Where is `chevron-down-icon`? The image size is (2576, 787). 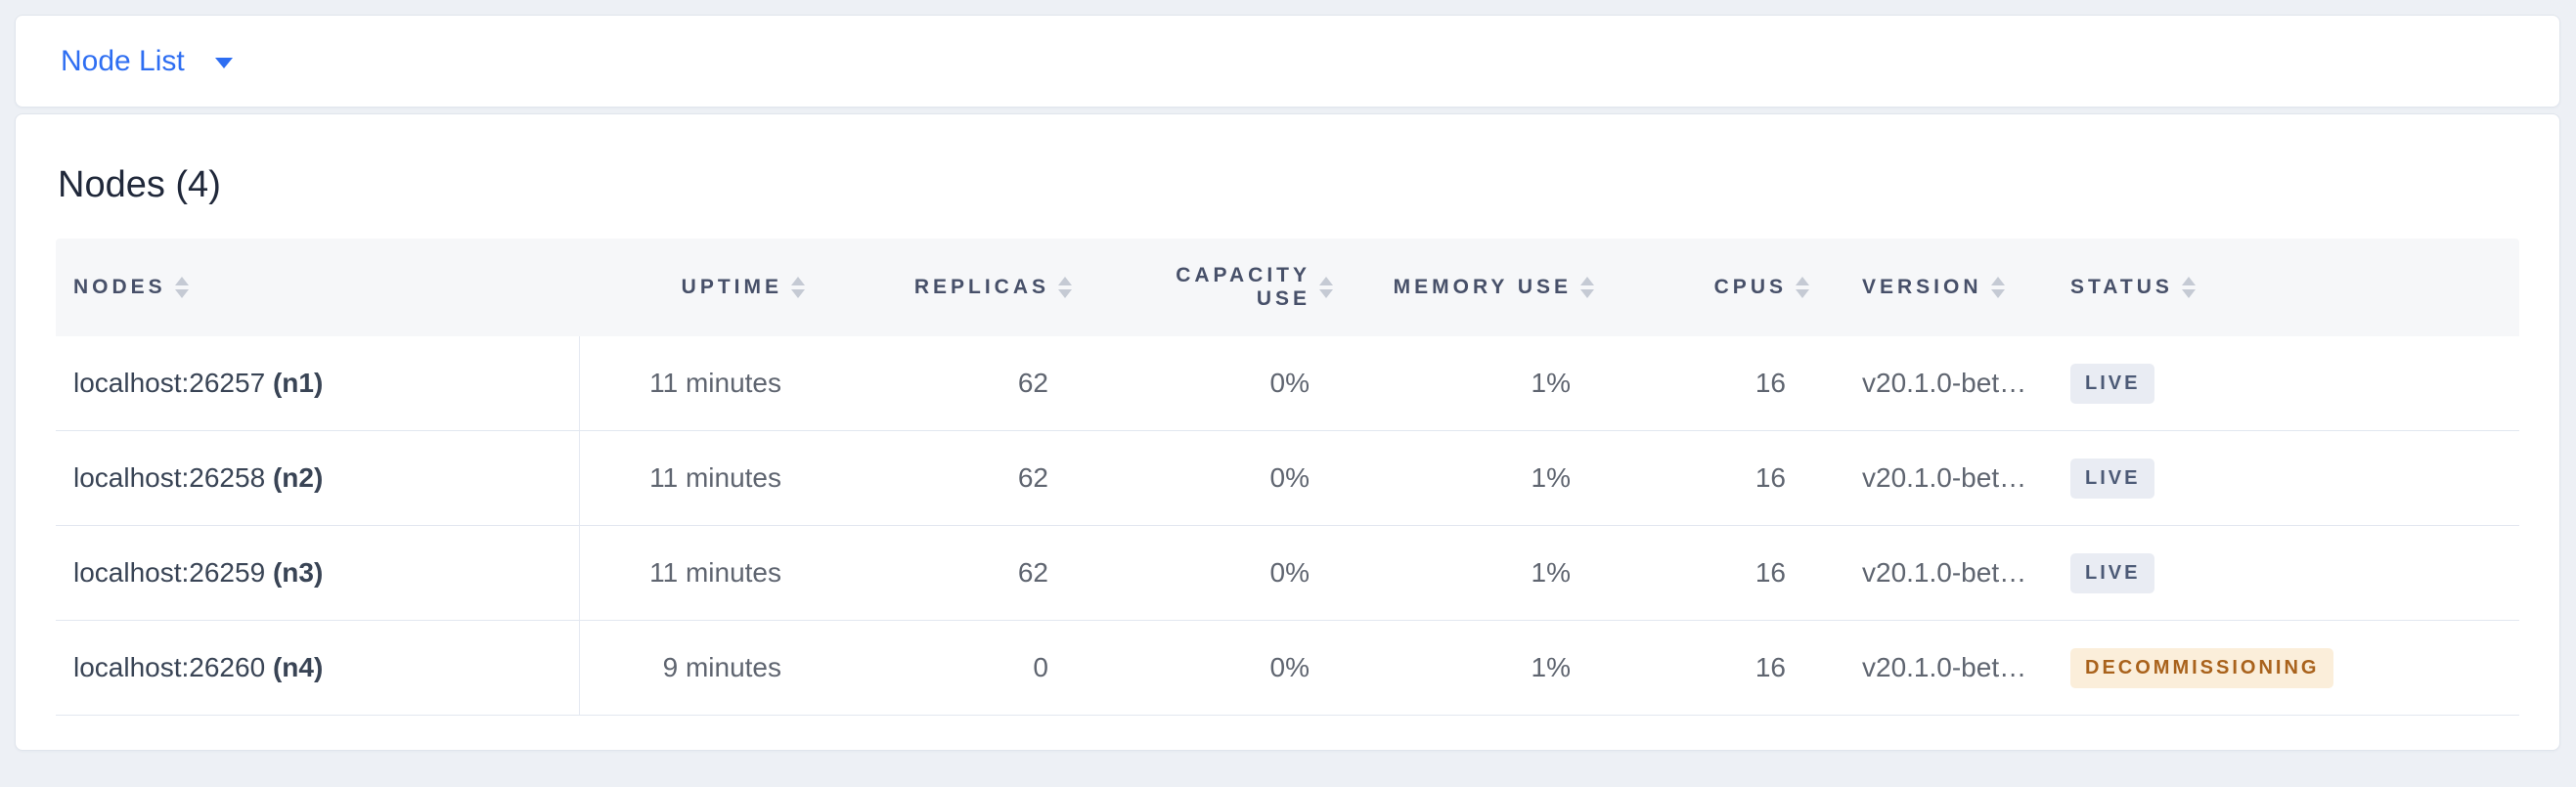 chevron-down-icon is located at coordinates (224, 62).